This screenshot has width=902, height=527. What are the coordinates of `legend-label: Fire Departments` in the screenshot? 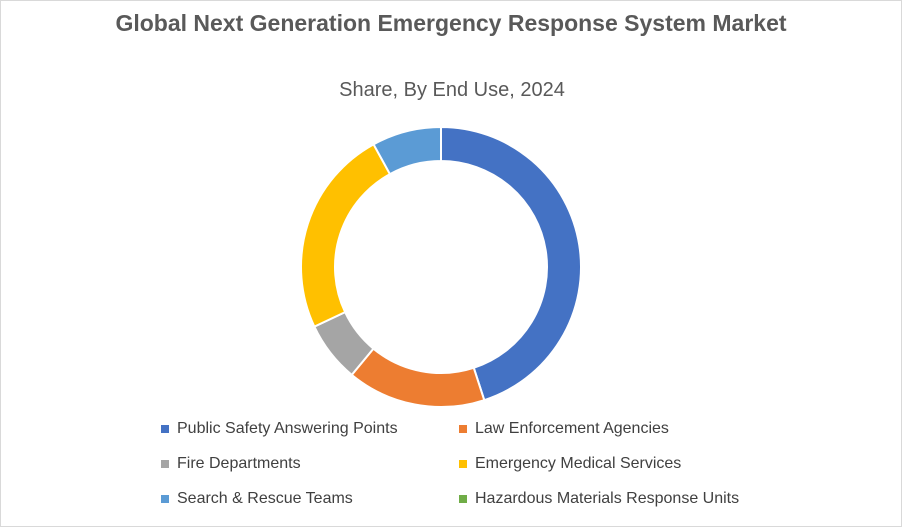 It's located at (239, 463).